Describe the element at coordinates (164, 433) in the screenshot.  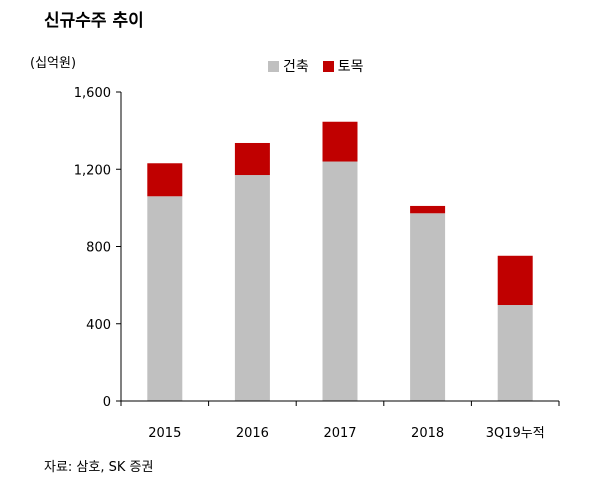
I see `x-tick-label: 2015` at that location.